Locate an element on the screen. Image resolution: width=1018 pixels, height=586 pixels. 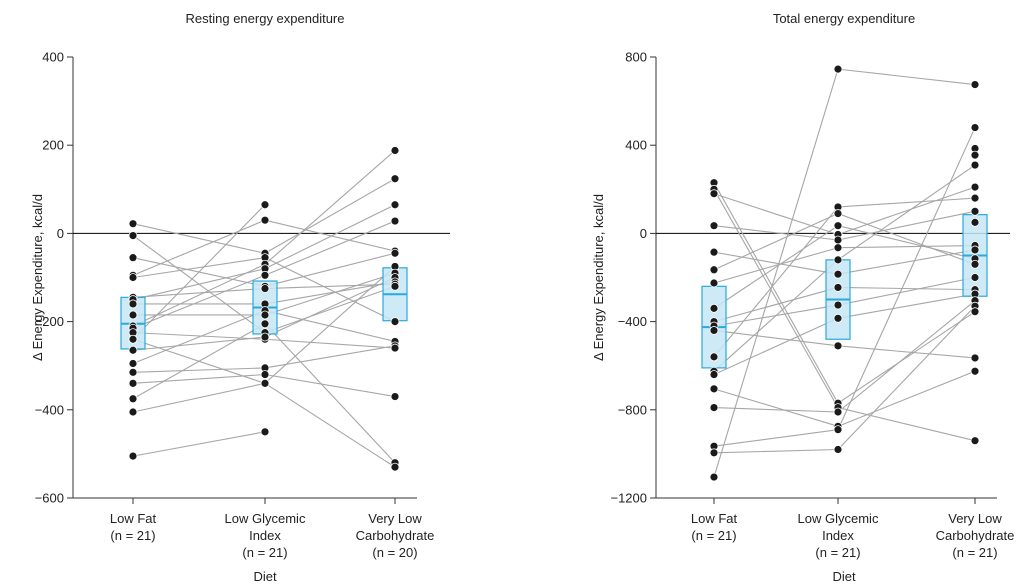
data-points is located at coordinates (264, 309).